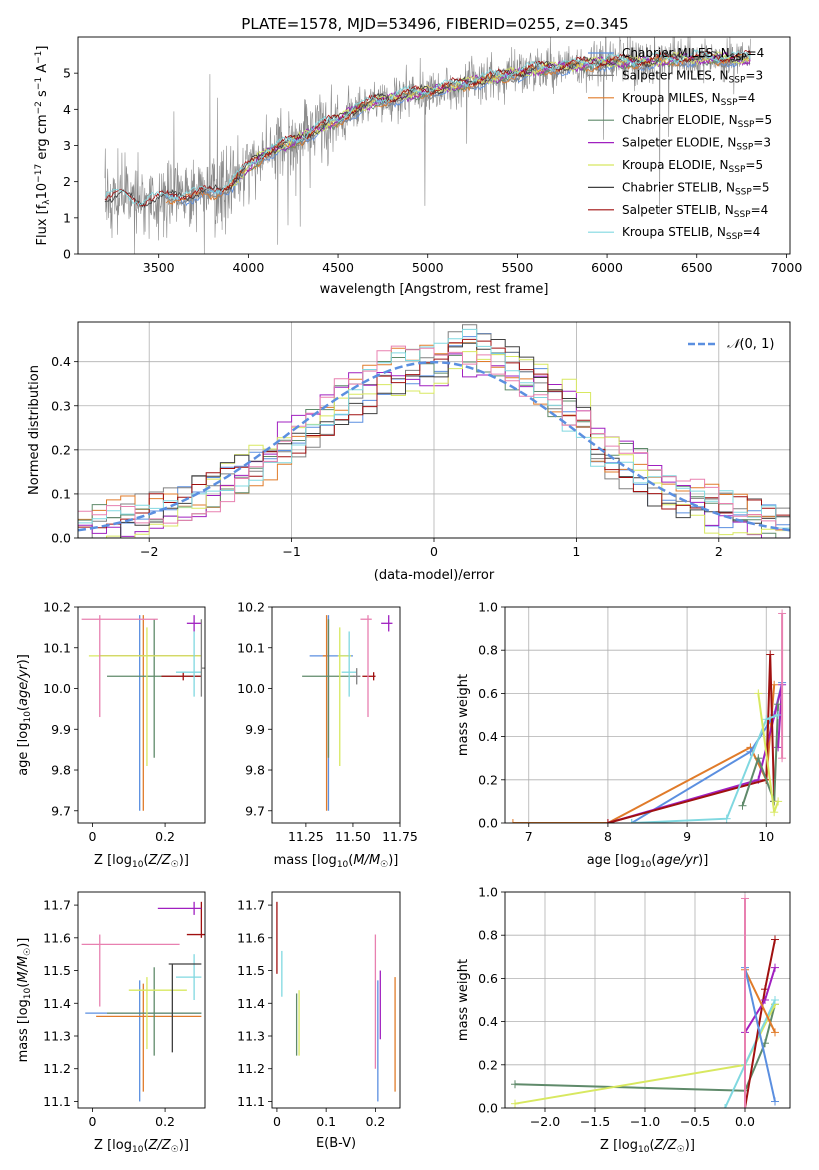  I want to click on legend-entry: Chabrier MILES, NSSP=4, so click(693, 54).